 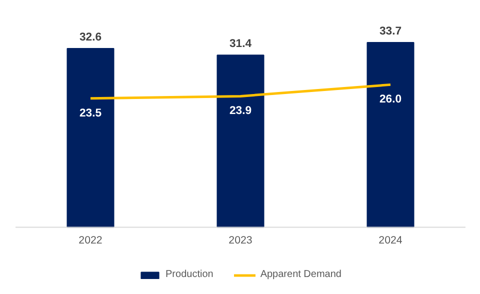 What do you see at coordinates (240, 111) in the screenshot?
I see `data-label: 23.9` at bounding box center [240, 111].